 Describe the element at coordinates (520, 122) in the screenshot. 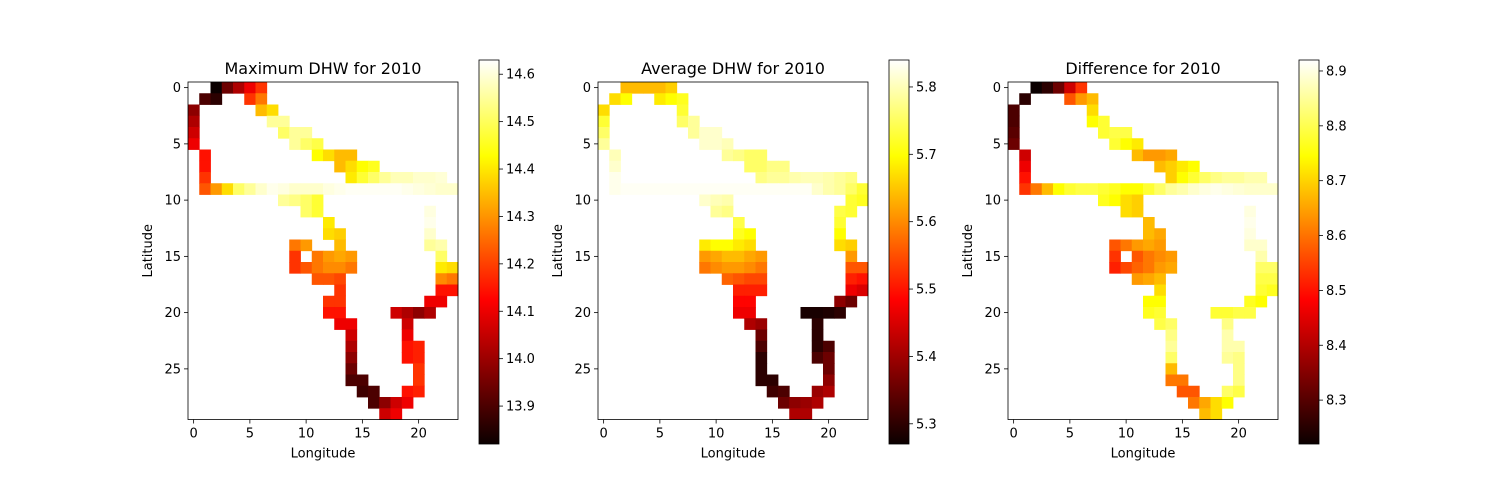

I see `colorbar-tick-label: 14.5` at that location.